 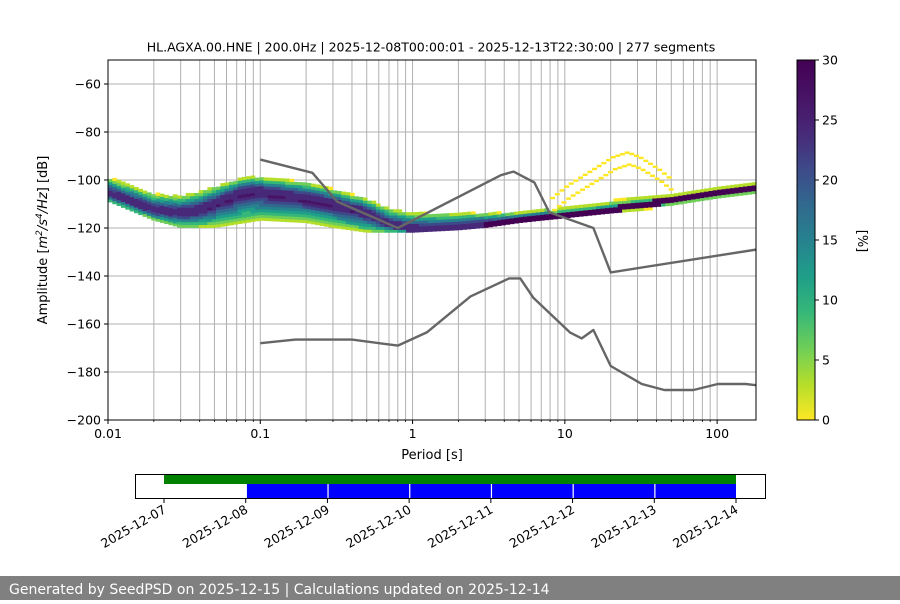 I want to click on availability-bar, so click(x=450, y=479).